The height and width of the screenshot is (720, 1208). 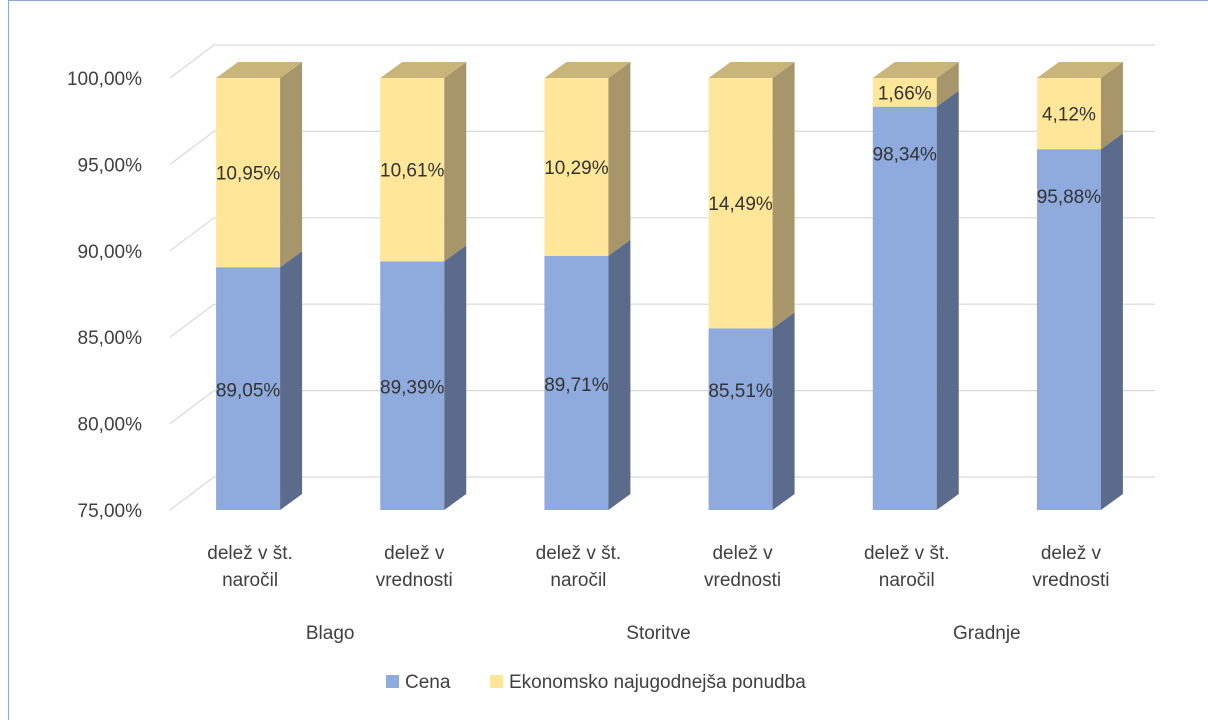 I want to click on data-label-ekonomsko: 10,61%, so click(x=412, y=171).